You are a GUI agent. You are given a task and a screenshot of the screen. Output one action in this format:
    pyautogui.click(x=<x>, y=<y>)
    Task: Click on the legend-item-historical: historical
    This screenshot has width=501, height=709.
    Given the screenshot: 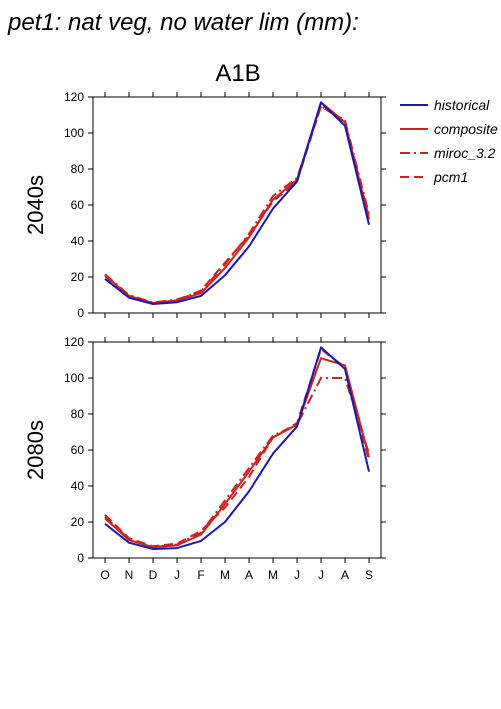 What is the action you would take?
    pyautogui.click(x=445, y=105)
    